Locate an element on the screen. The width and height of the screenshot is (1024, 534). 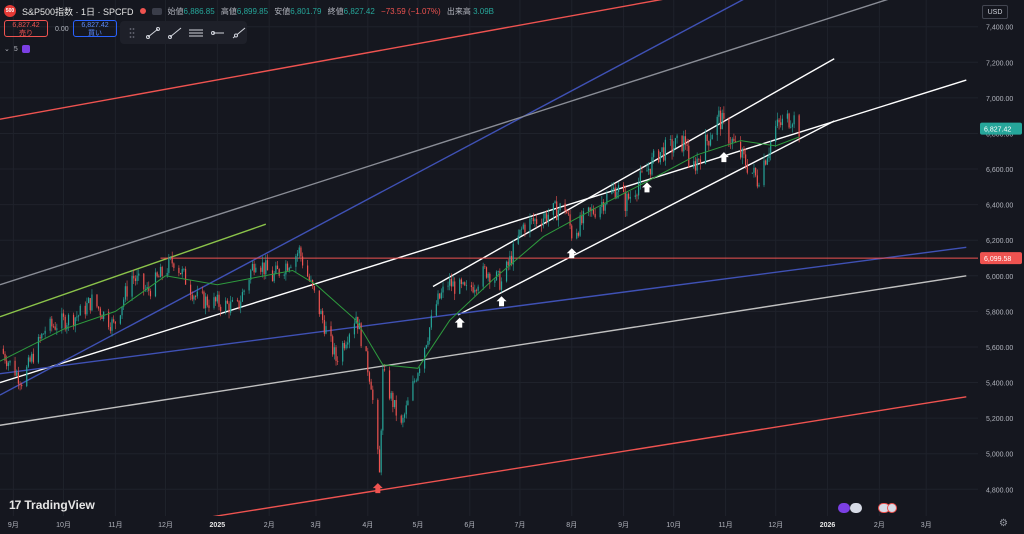
indicator-settings-icon is located at coordinates (25, 49).